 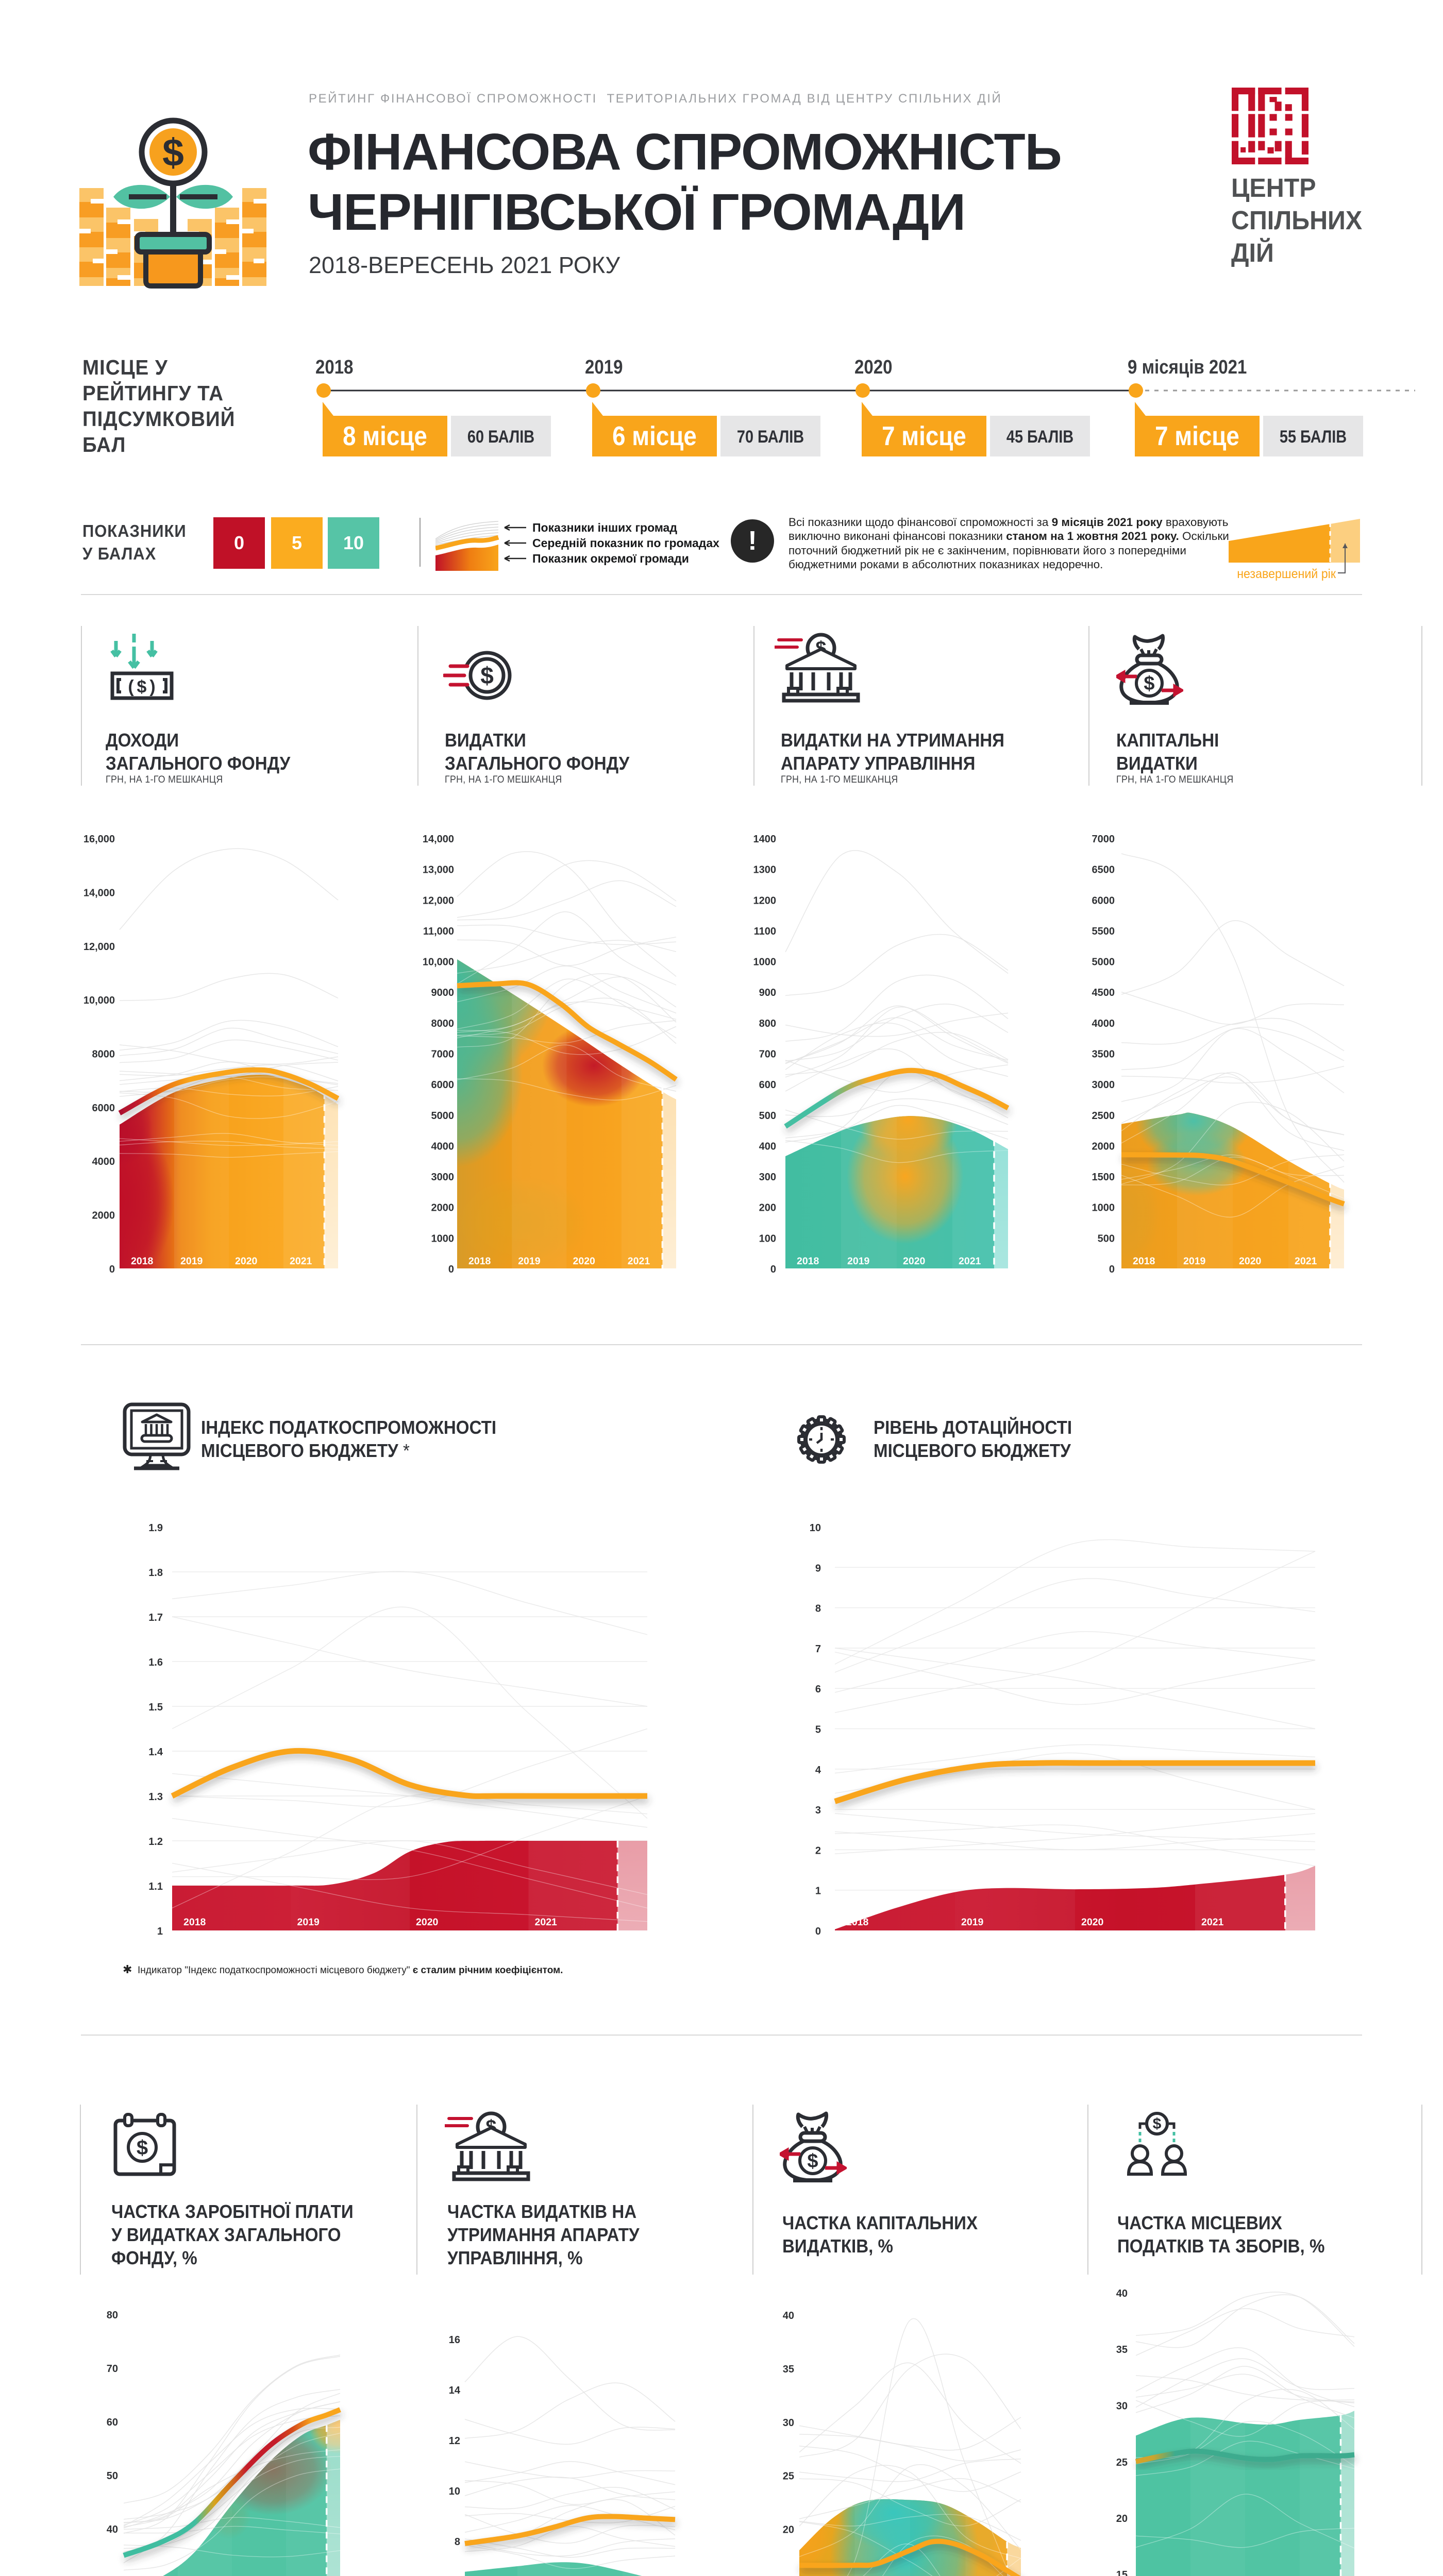 I want to click on svg-text: 1.8, so click(x=155, y=1573).